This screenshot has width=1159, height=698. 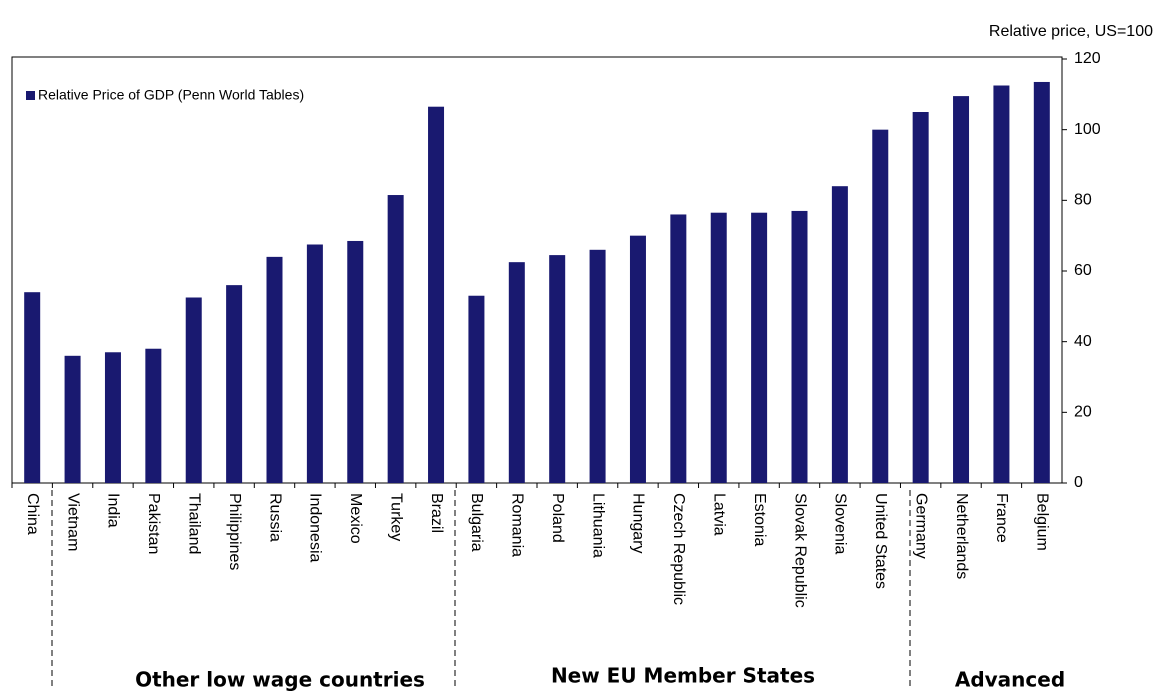 What do you see at coordinates (1083, 341) in the screenshot?
I see `y-tick-label: 40` at bounding box center [1083, 341].